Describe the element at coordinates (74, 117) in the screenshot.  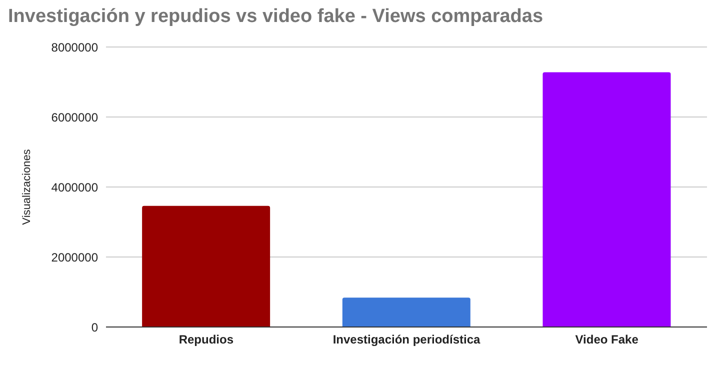
I see `y-tick-label: 6000000` at that location.